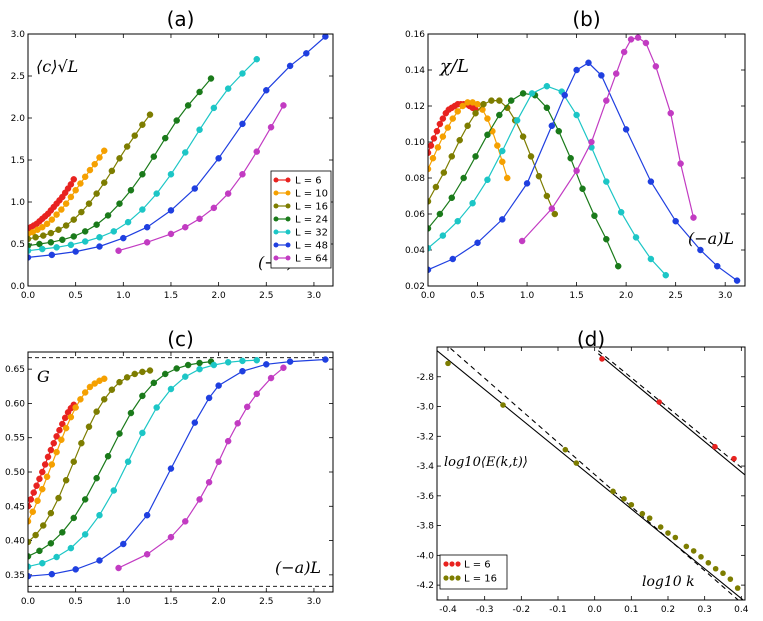 Image resolution: width=763 pixels, height=621 pixels. What do you see at coordinates (668, 610) in the screenshot?
I see `x-tick-label: 0.2` at bounding box center [668, 610].